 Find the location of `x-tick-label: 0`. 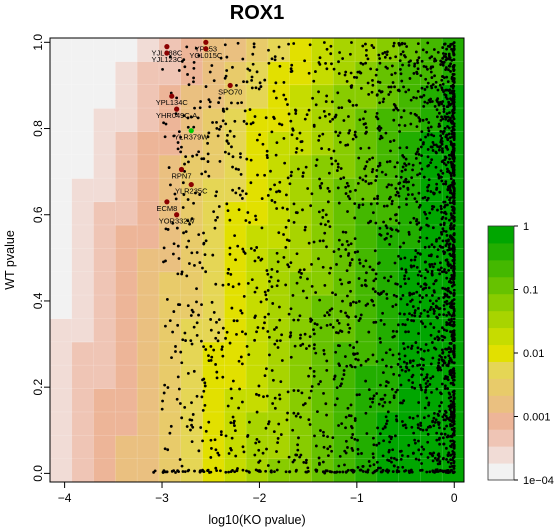

x-tick-label: 0 is located at coordinates (454, 498).